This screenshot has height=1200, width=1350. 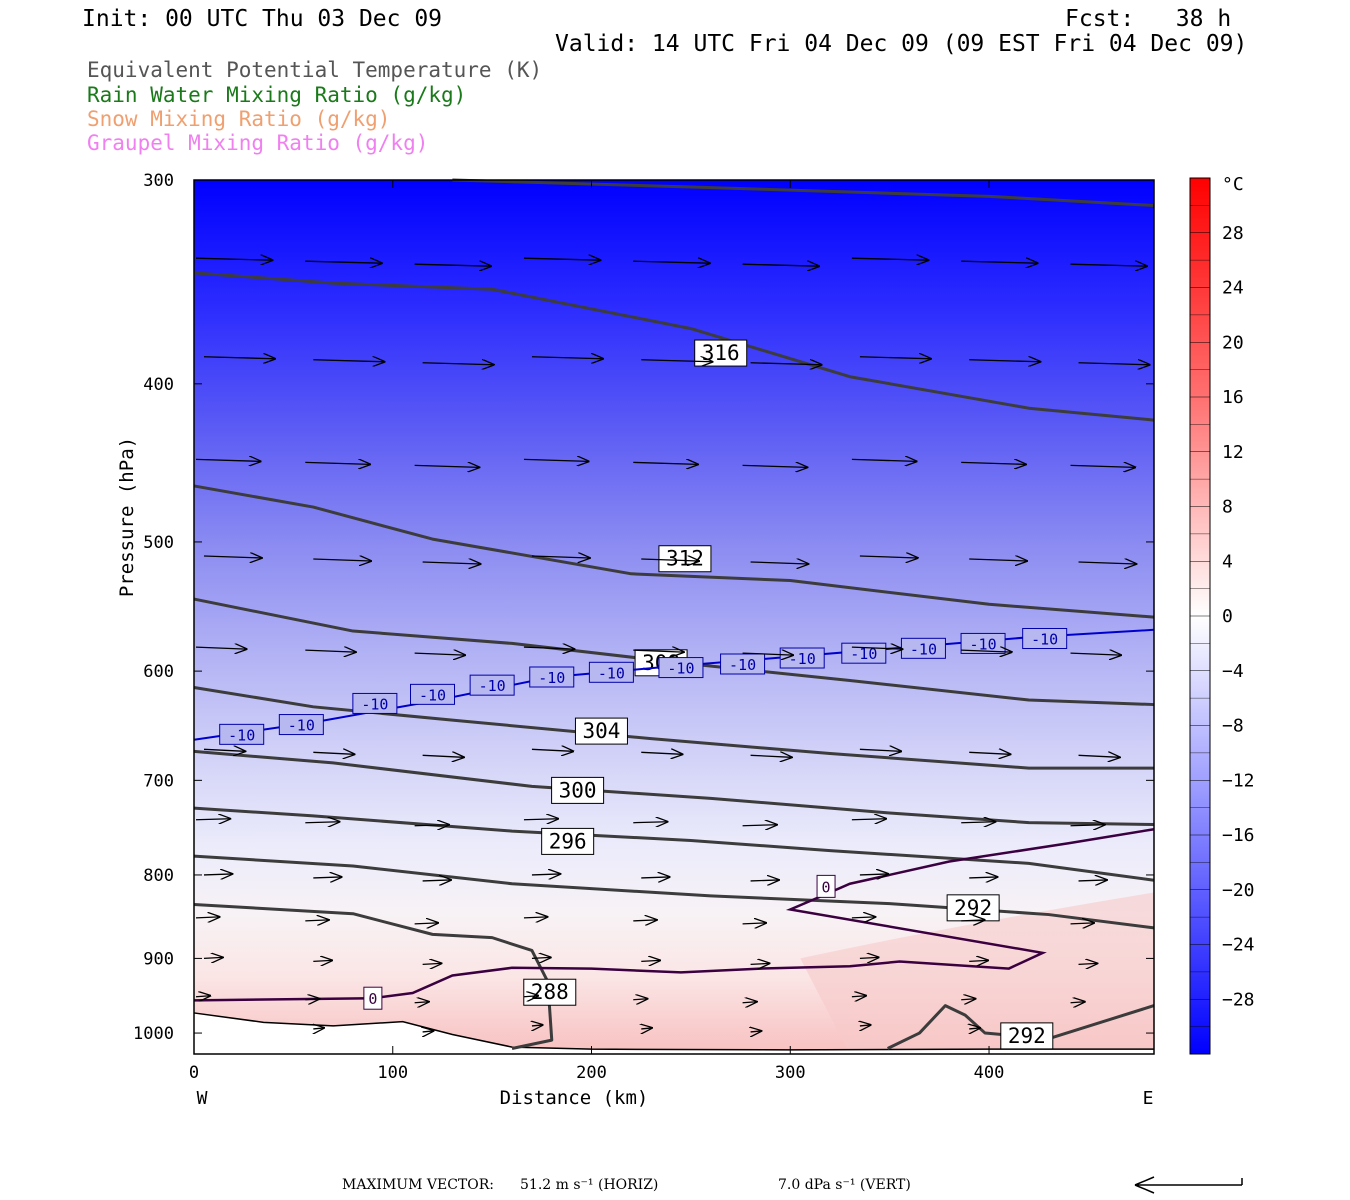 I want to click on isotherm-zero, so click(x=674, y=914).